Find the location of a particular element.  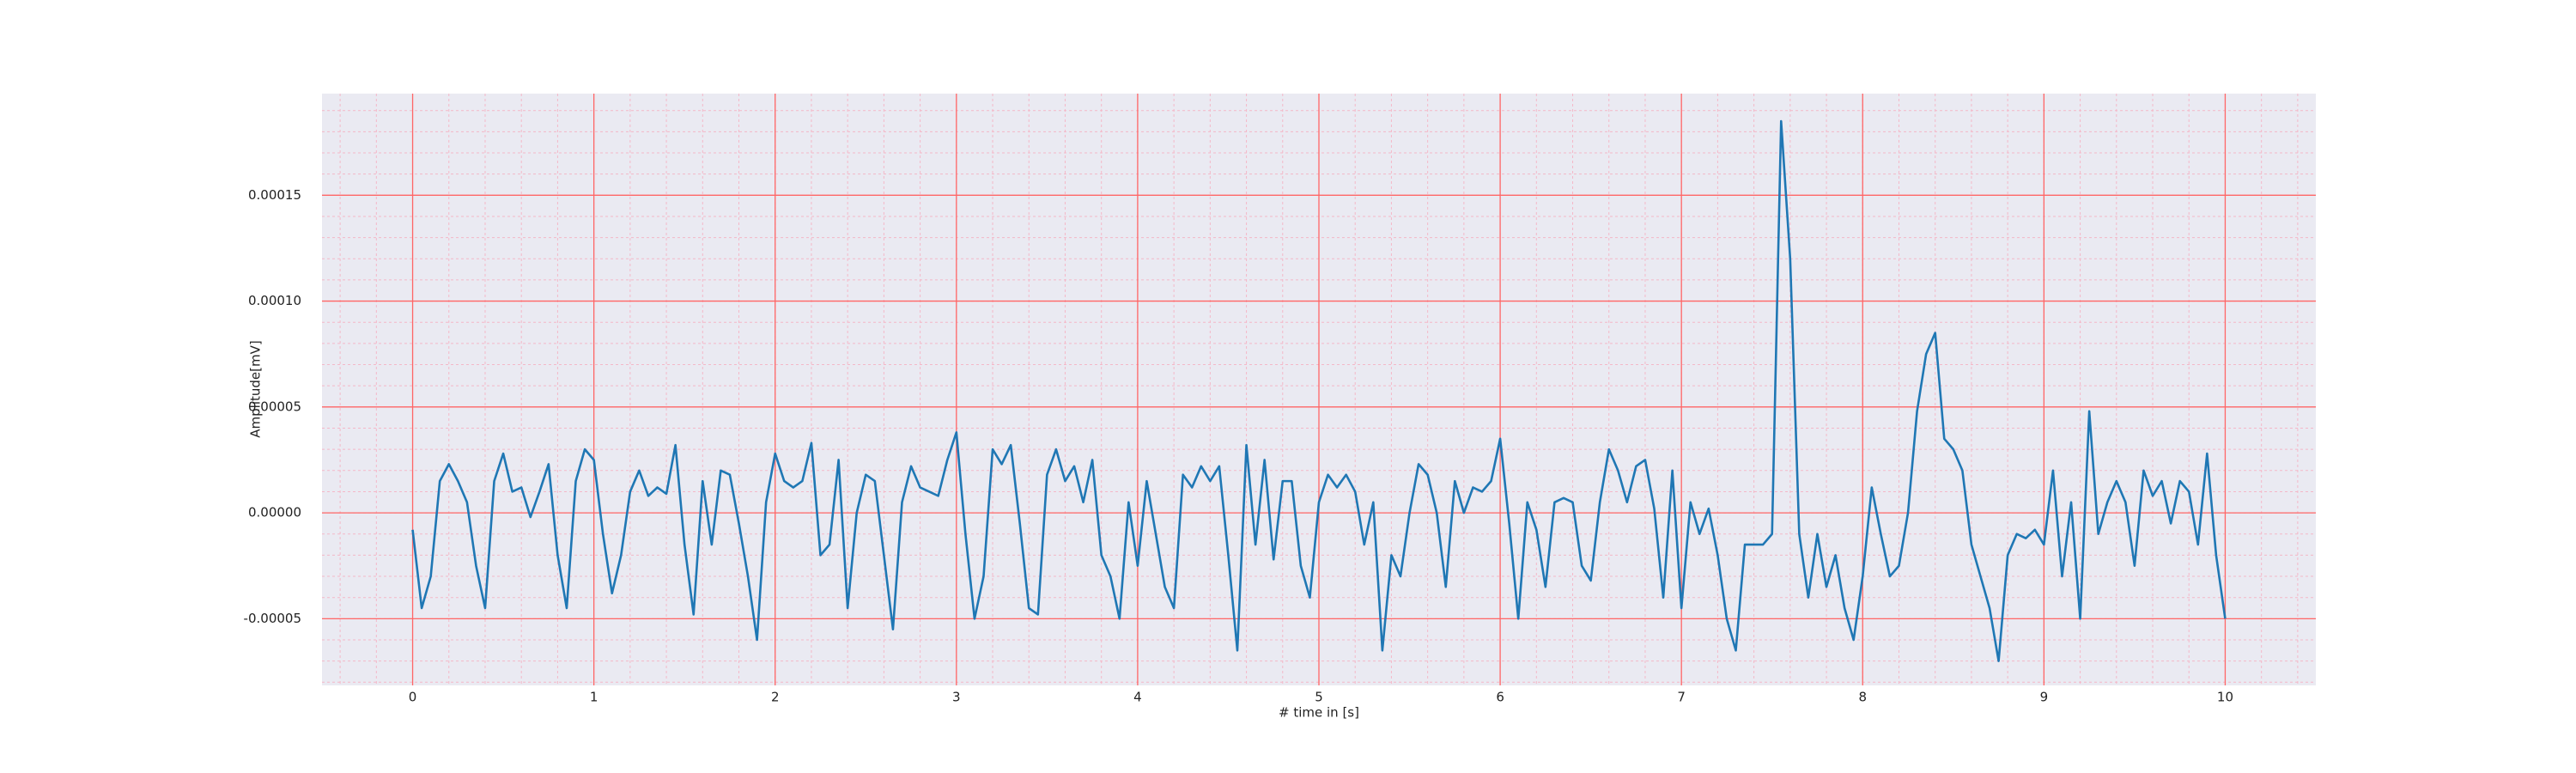

x-tick-label: 4 is located at coordinates (1137, 697).